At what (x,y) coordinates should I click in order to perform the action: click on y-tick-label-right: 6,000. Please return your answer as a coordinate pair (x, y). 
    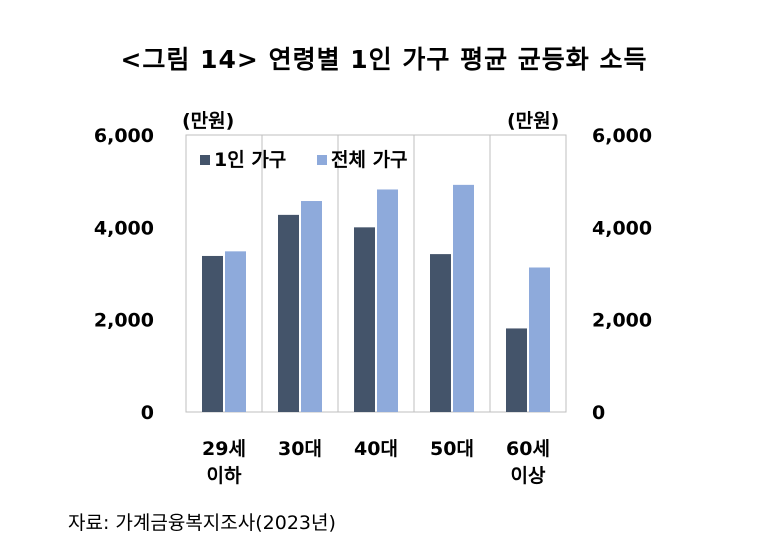
    Looking at the image, I should click on (622, 136).